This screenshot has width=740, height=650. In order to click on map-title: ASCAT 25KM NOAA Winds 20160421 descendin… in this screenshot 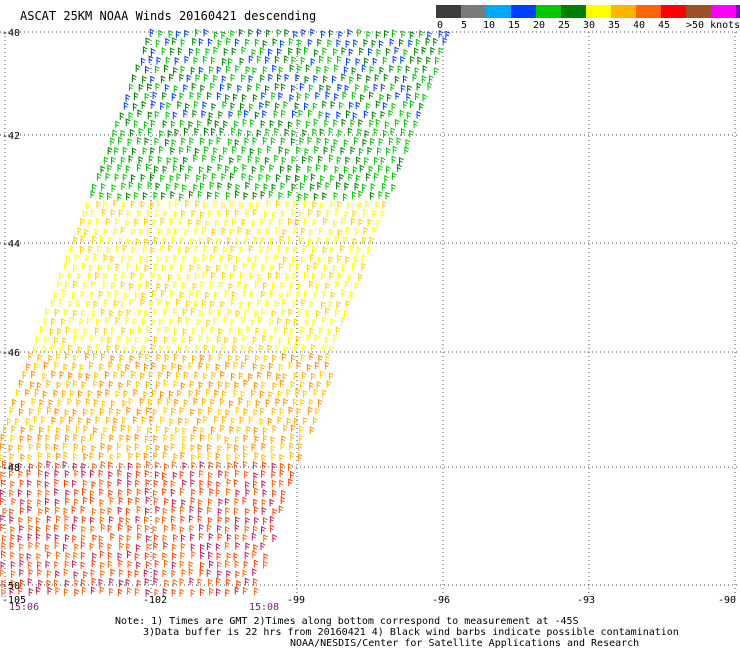, I will do `click(168, 16)`.